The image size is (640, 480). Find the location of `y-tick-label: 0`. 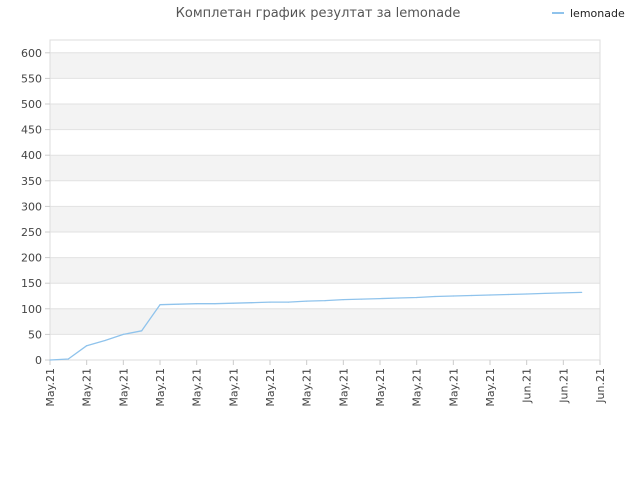

y-tick-label: 0 is located at coordinates (38, 360).